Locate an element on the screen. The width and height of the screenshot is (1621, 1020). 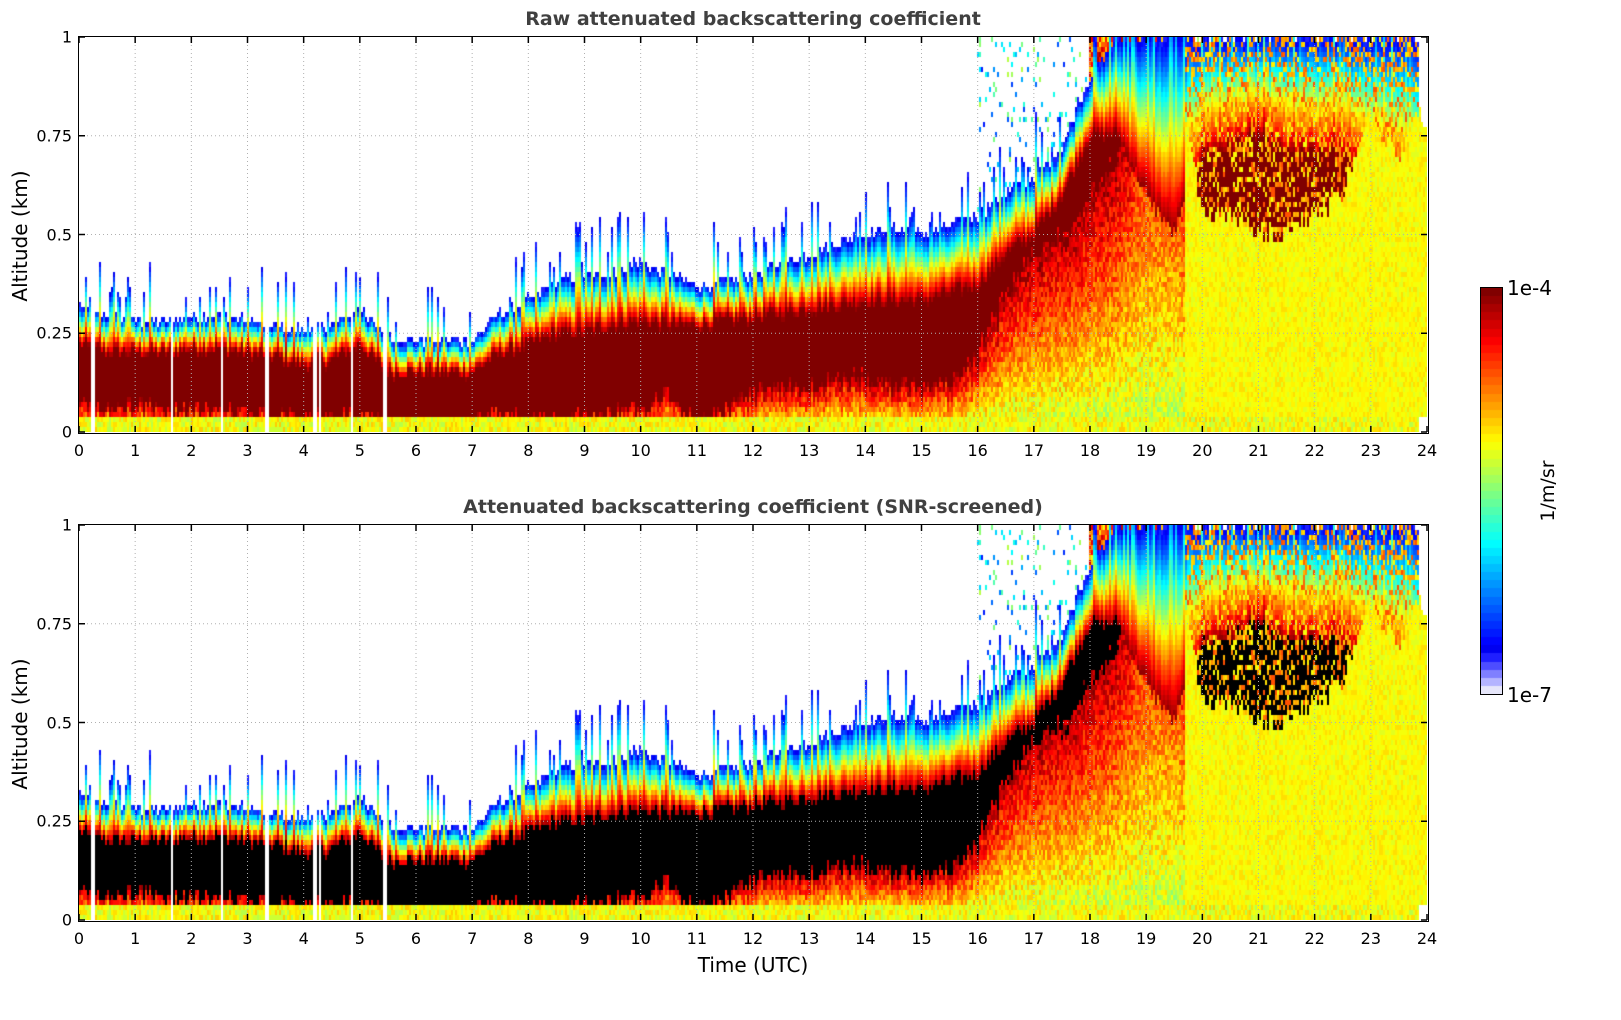
colorbar is located at coordinates (1491, 491).